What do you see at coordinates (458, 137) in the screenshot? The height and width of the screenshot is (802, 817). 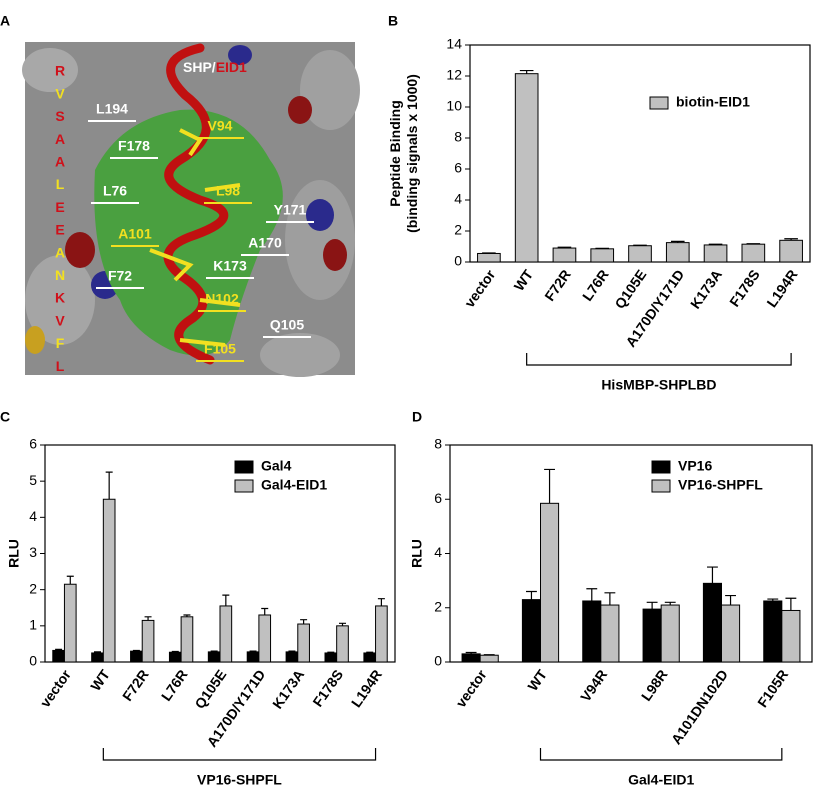 I see `y-tick-label: 8` at bounding box center [458, 137].